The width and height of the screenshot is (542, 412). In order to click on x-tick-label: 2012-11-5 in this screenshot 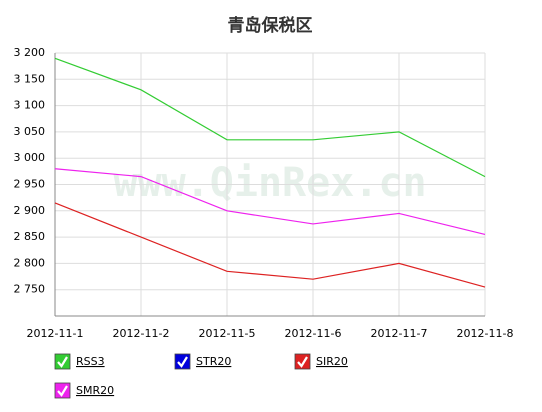, I will do `click(227, 333)`.